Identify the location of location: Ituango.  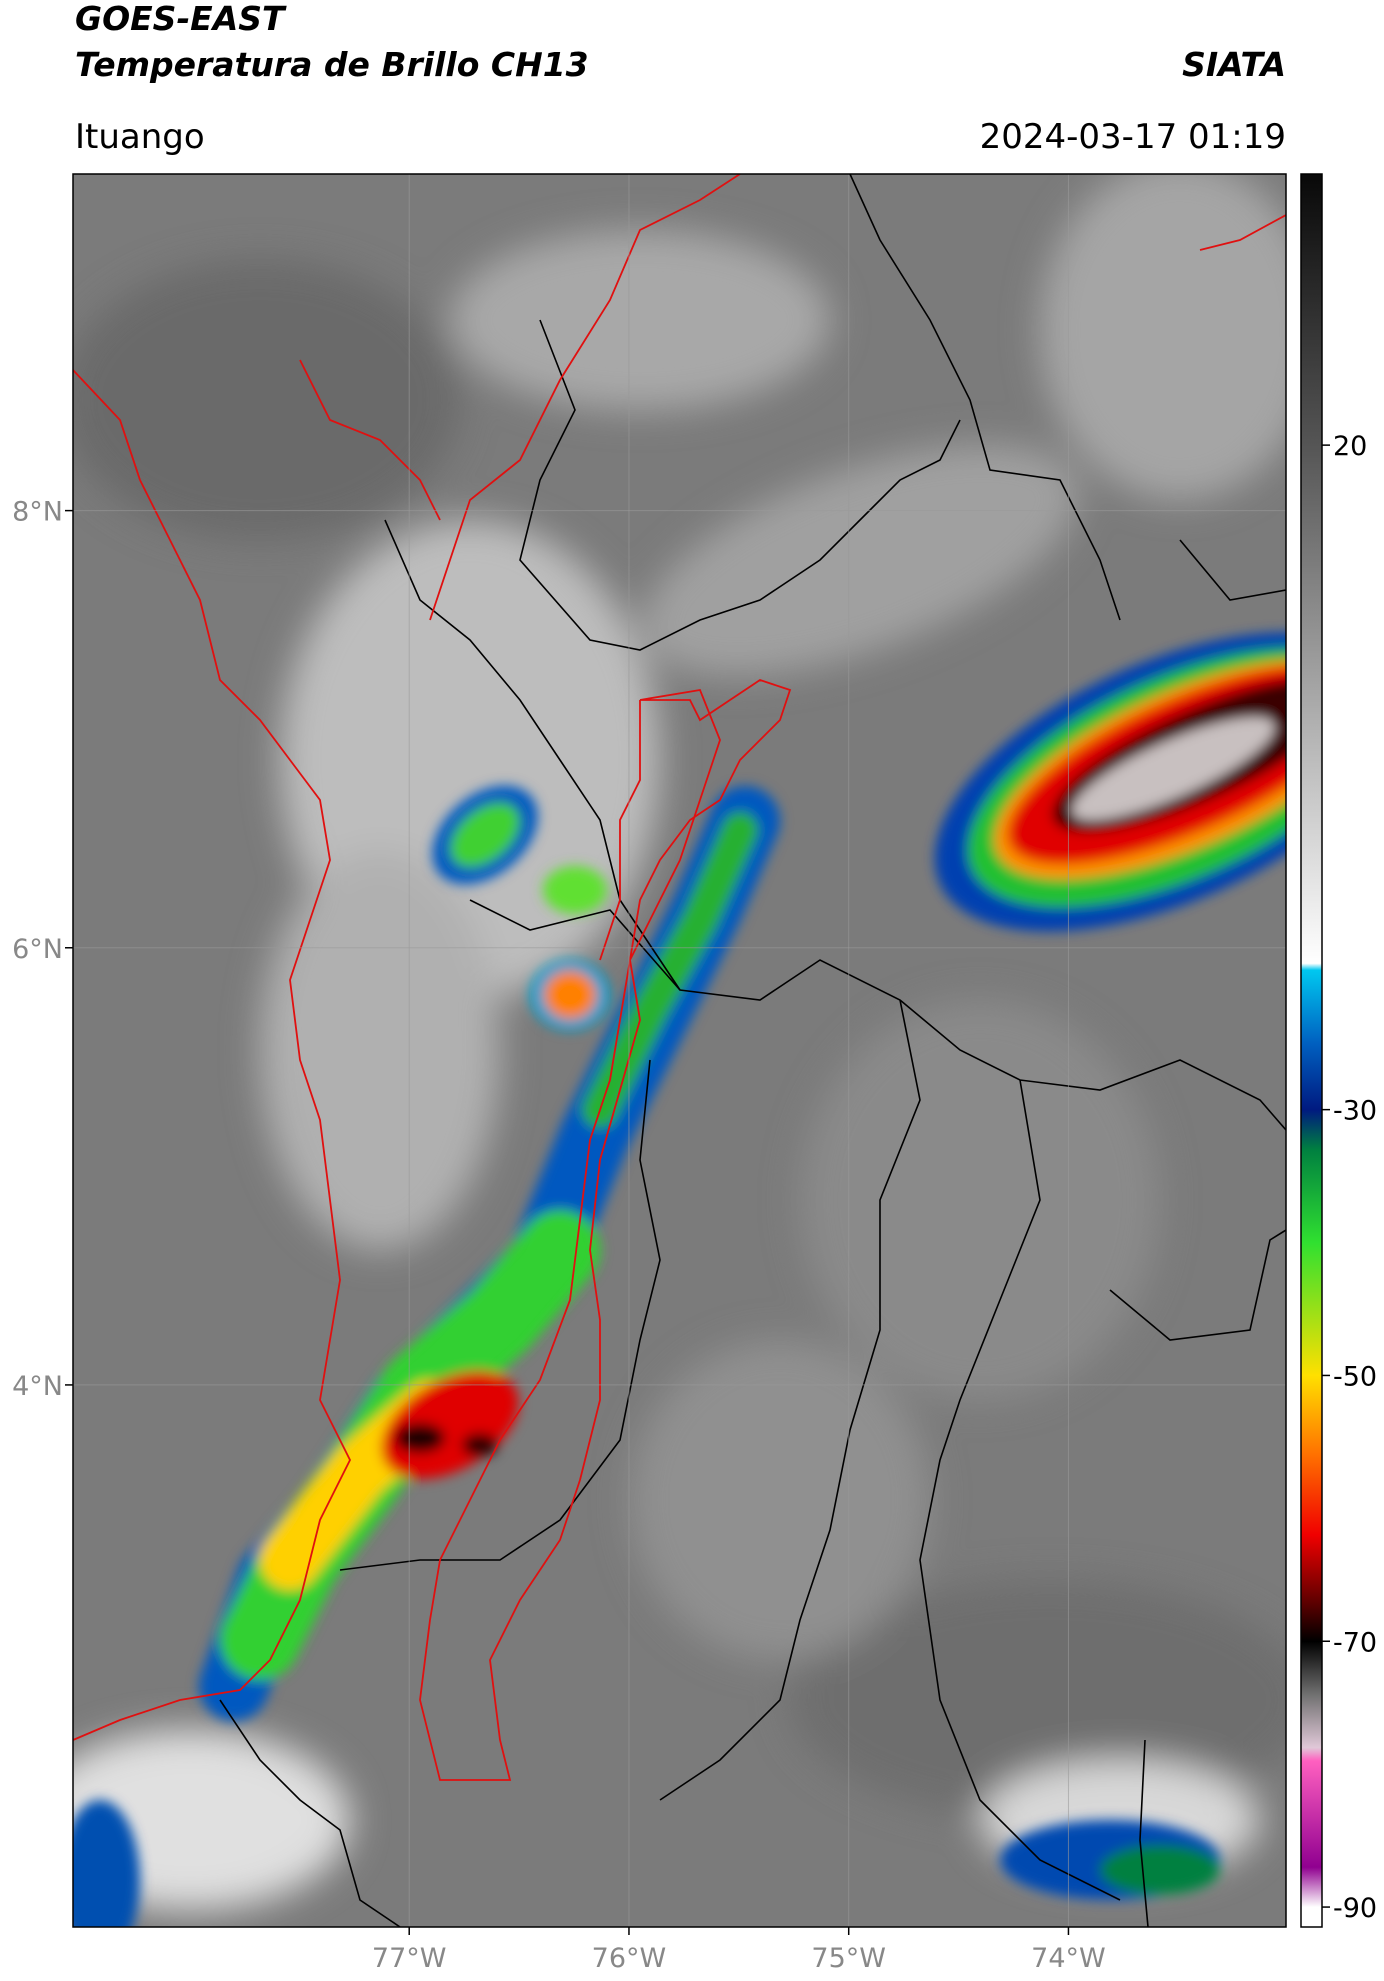
(140, 137).